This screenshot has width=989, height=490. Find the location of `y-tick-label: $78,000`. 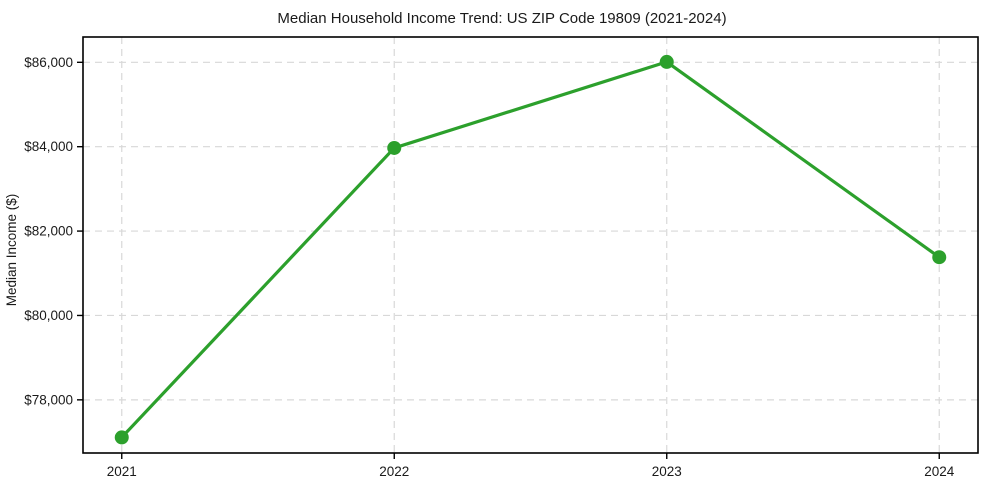

y-tick-label: $78,000 is located at coordinates (48, 399).